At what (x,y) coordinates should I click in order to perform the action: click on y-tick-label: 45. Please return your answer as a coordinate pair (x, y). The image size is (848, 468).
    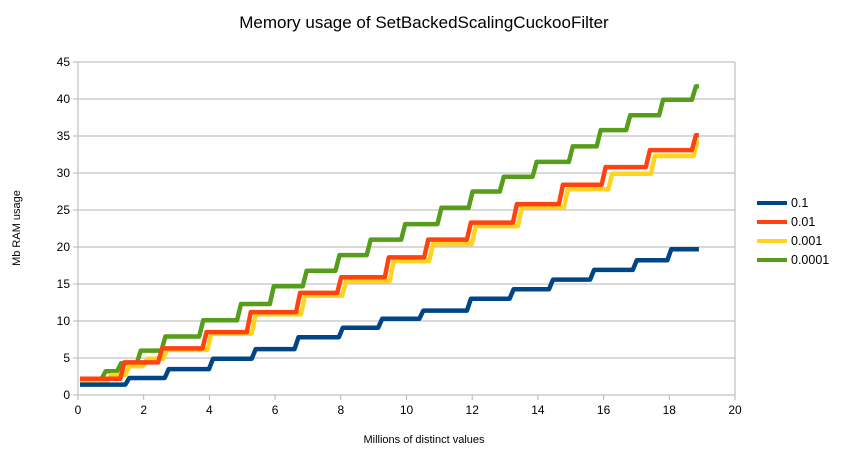
    Looking at the image, I should click on (64, 62).